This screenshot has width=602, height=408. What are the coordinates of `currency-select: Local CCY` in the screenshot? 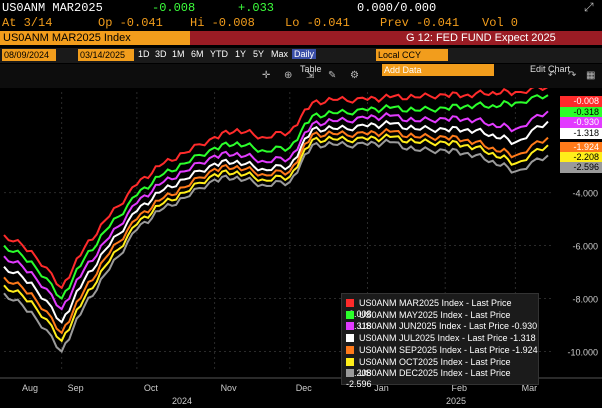 It's located at (412, 55).